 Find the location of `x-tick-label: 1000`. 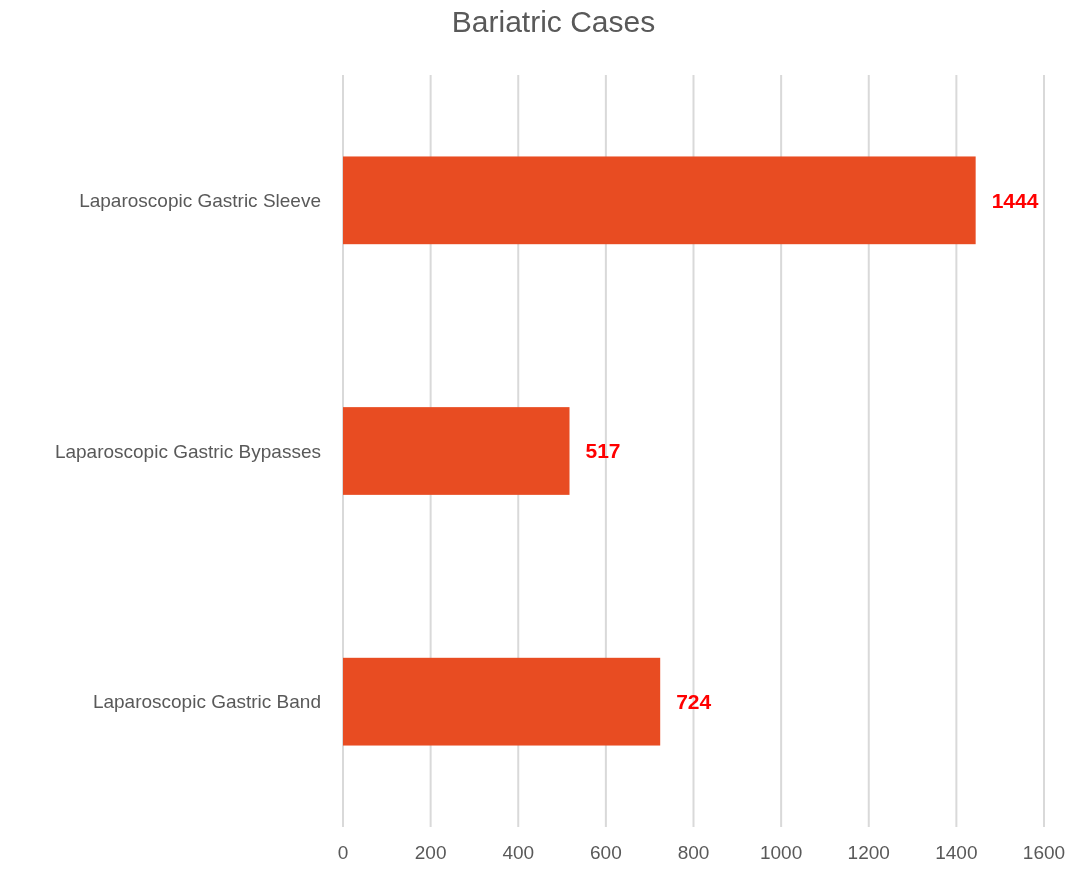

x-tick-label: 1000 is located at coordinates (781, 852).